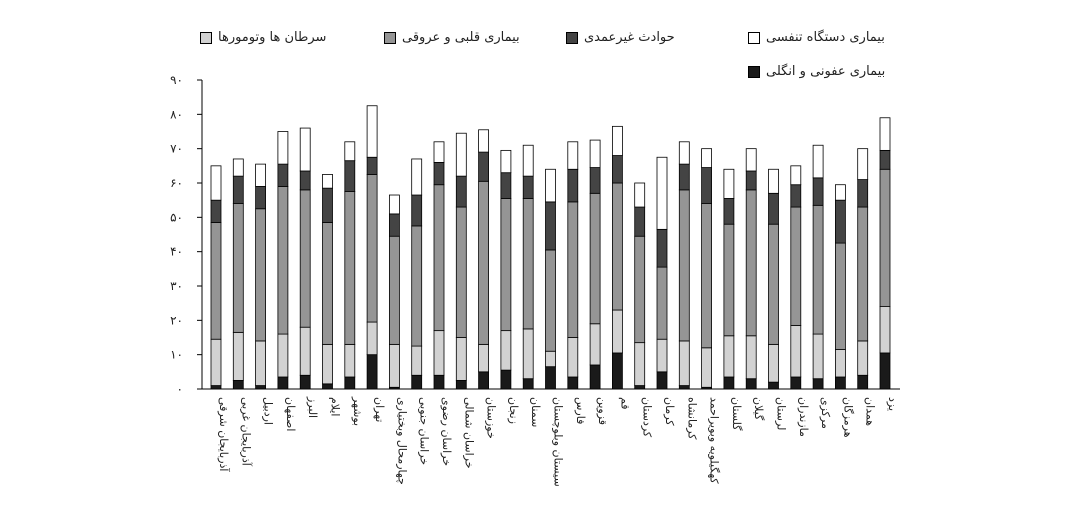  I want to click on x-tick-label: خوزستان, so click(491, 418).